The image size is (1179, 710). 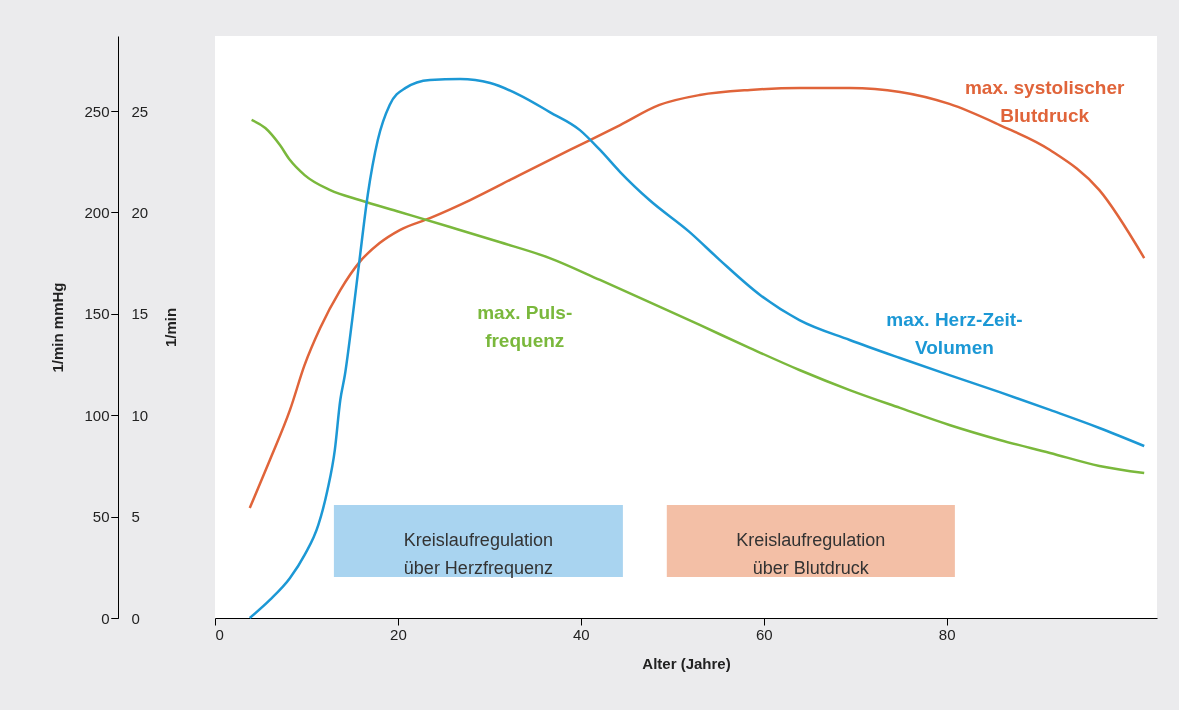 I want to click on y-tick-label: 100, so click(x=97, y=415).